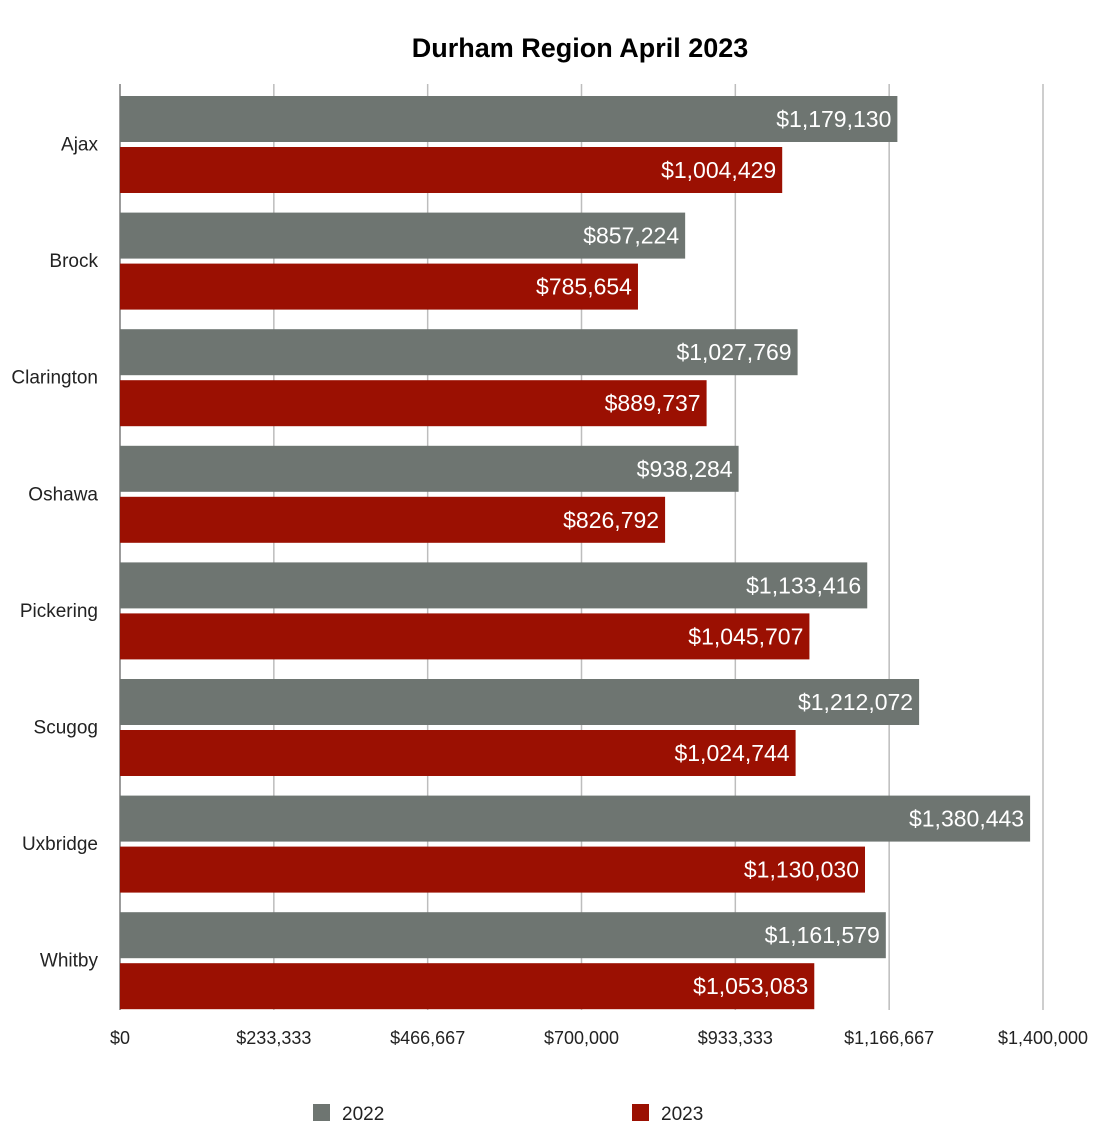 This screenshot has width=1116, height=1146. I want to click on category-label: Scugog, so click(66, 728).